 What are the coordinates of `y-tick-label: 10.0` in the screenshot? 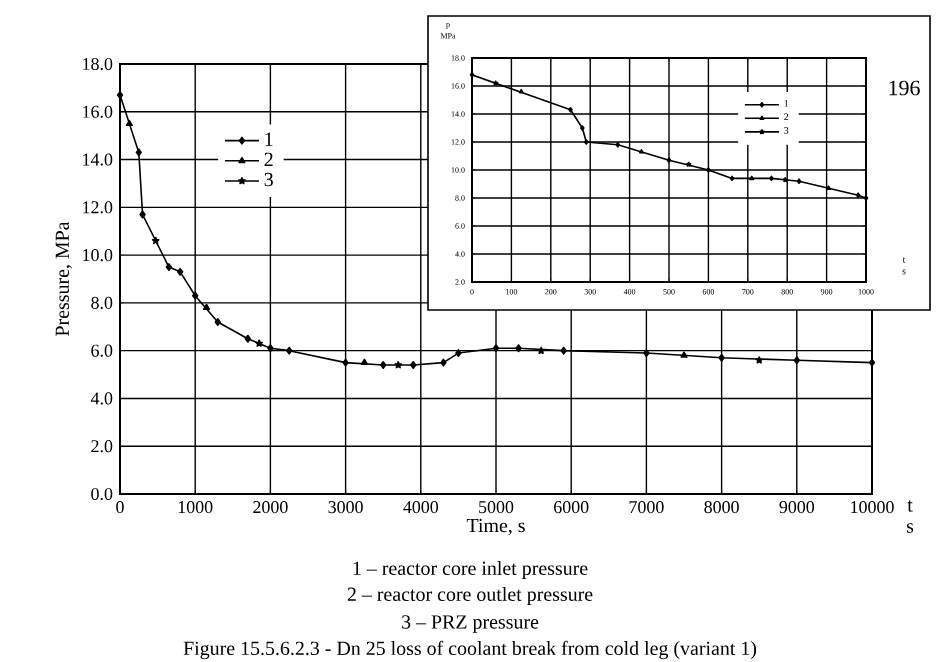 It's located at (98, 255).